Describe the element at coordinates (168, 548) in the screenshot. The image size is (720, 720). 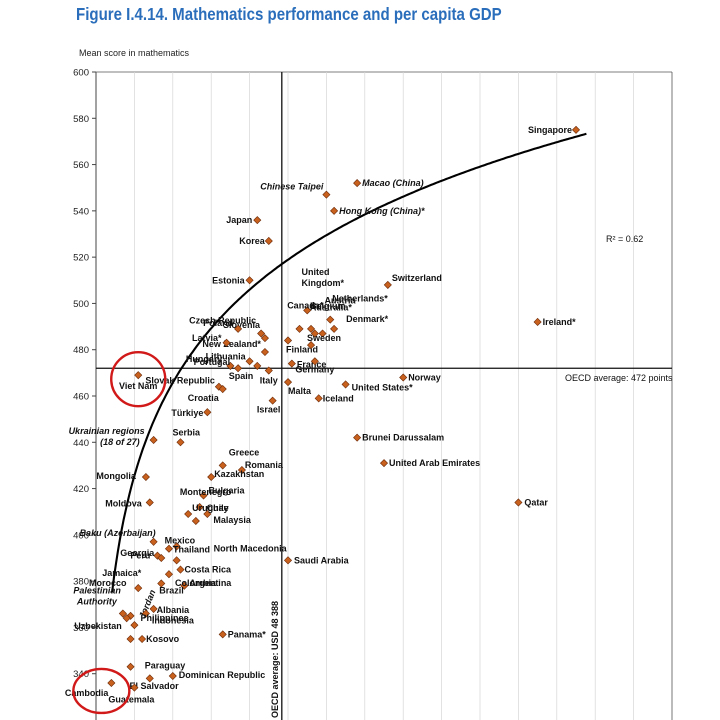
I see `data-point-thailand` at that location.